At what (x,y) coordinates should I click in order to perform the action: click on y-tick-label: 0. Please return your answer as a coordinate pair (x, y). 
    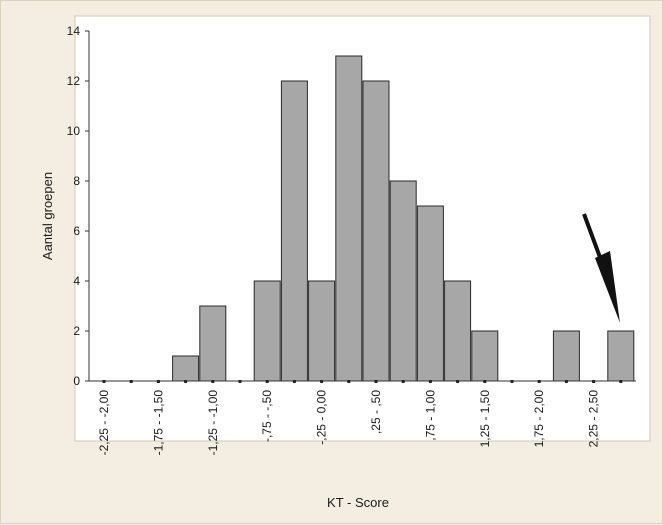
    Looking at the image, I should click on (76, 381).